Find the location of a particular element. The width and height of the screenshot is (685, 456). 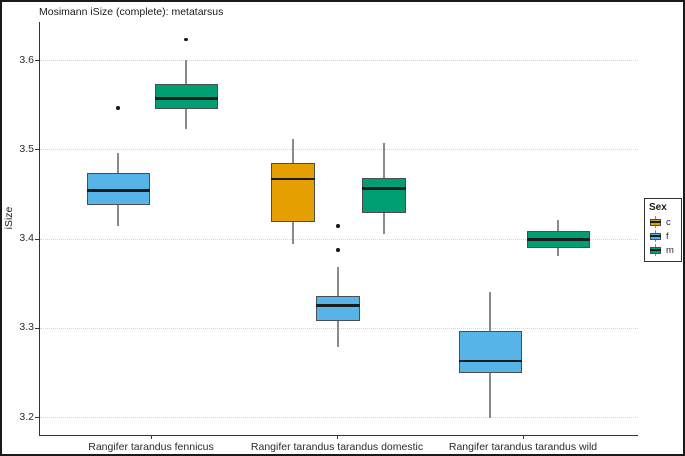

legend-title: Sex is located at coordinates (658, 207).